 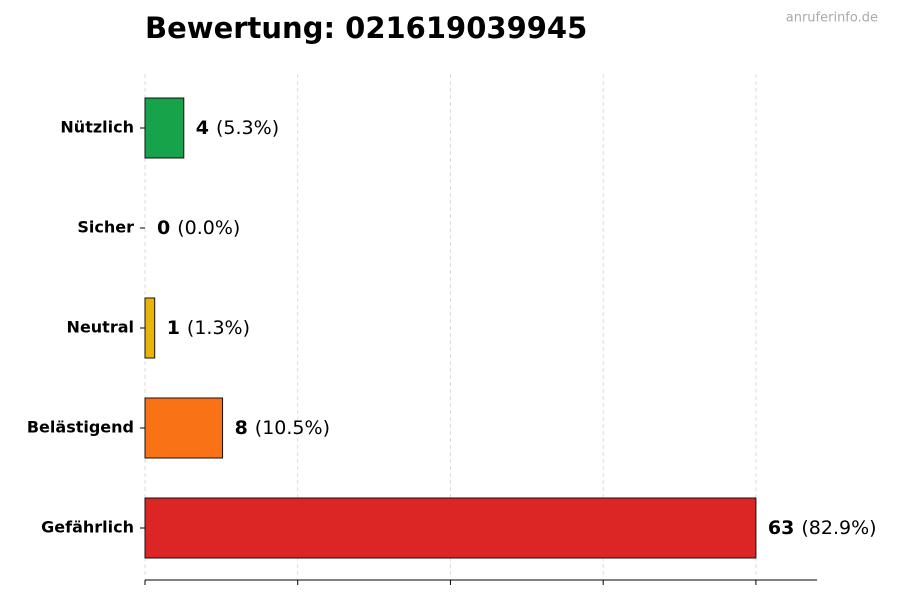 I want to click on data-label: 0 (0.0%), so click(x=198, y=228).